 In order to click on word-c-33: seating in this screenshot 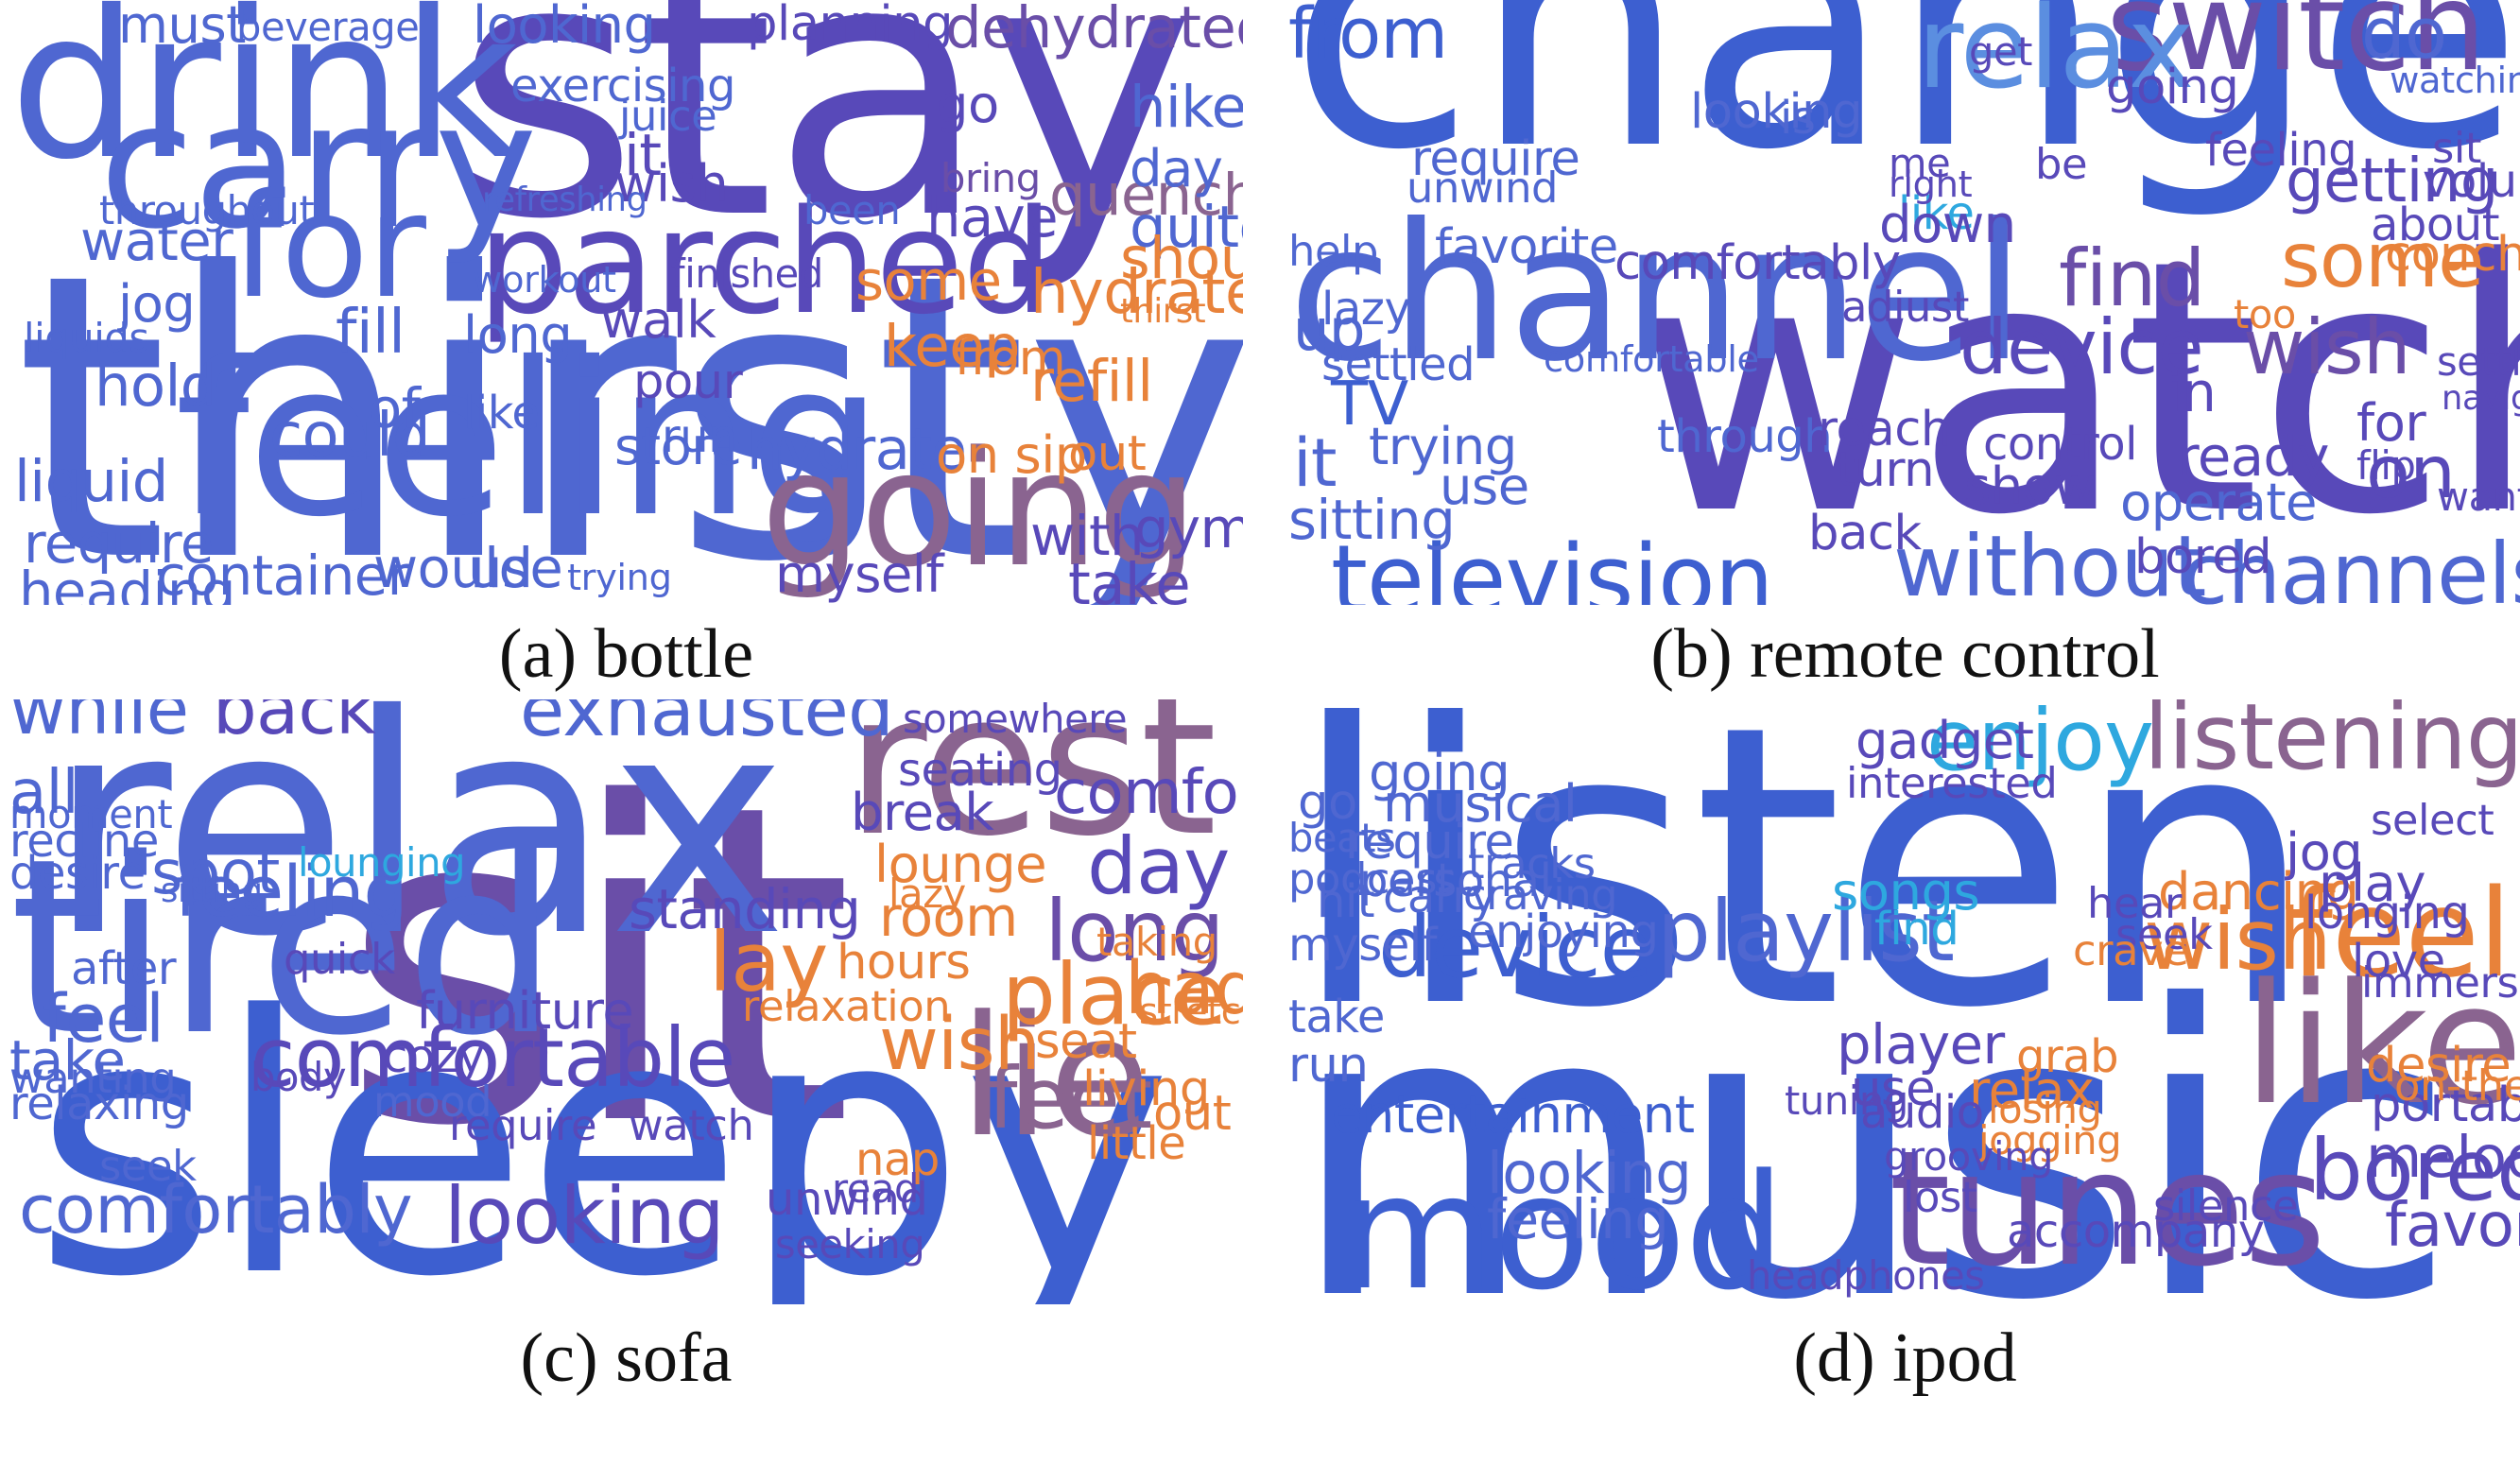, I will do `click(980, 770)`.